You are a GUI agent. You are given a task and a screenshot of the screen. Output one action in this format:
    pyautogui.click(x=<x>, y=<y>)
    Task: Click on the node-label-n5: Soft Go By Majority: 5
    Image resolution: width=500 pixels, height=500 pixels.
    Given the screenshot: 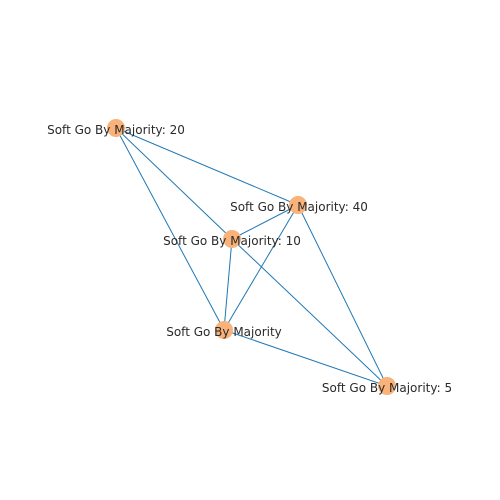 What is the action you would take?
    pyautogui.click(x=387, y=388)
    